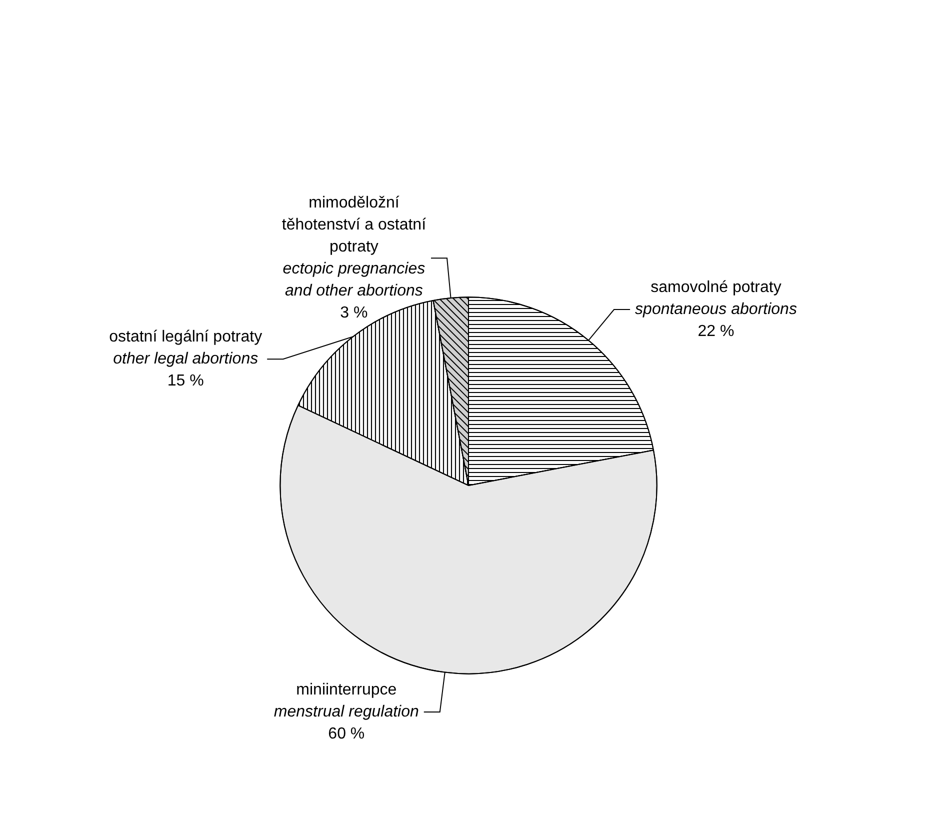 Image resolution: width=937 pixels, height=837 pixels. What do you see at coordinates (716, 298) in the screenshot?
I see `slice-label: samovolné potraty spontaneous abortions` at bounding box center [716, 298].